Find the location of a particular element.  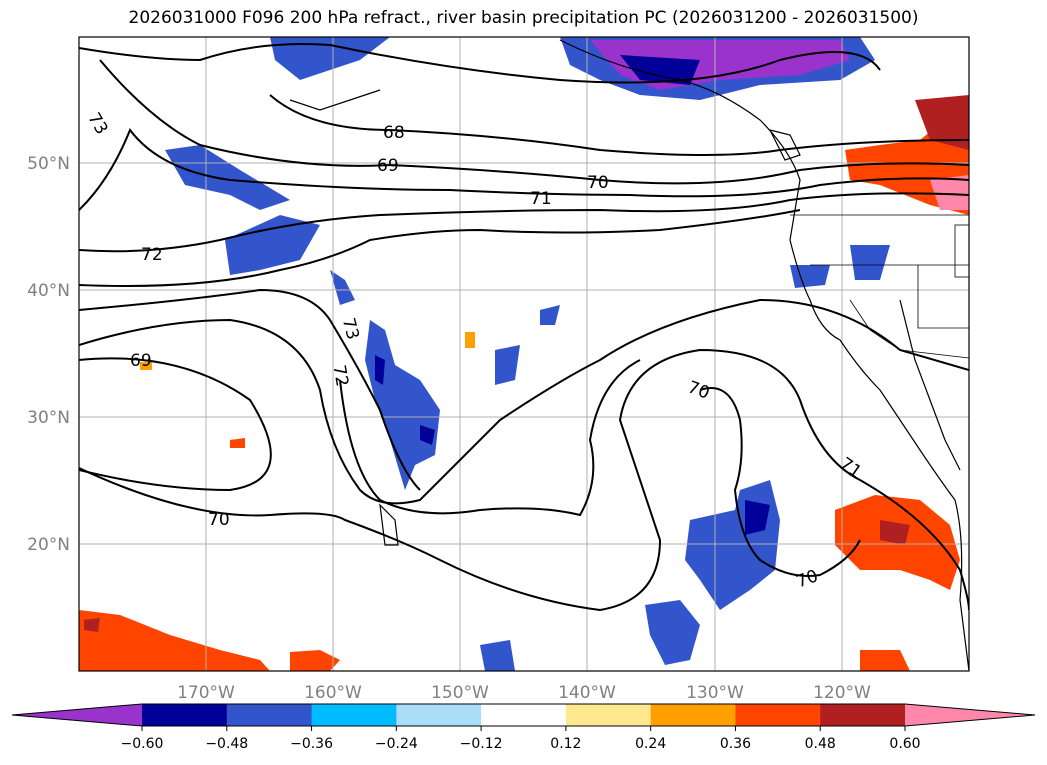

colorbar-extend-low is located at coordinates (77, 715).